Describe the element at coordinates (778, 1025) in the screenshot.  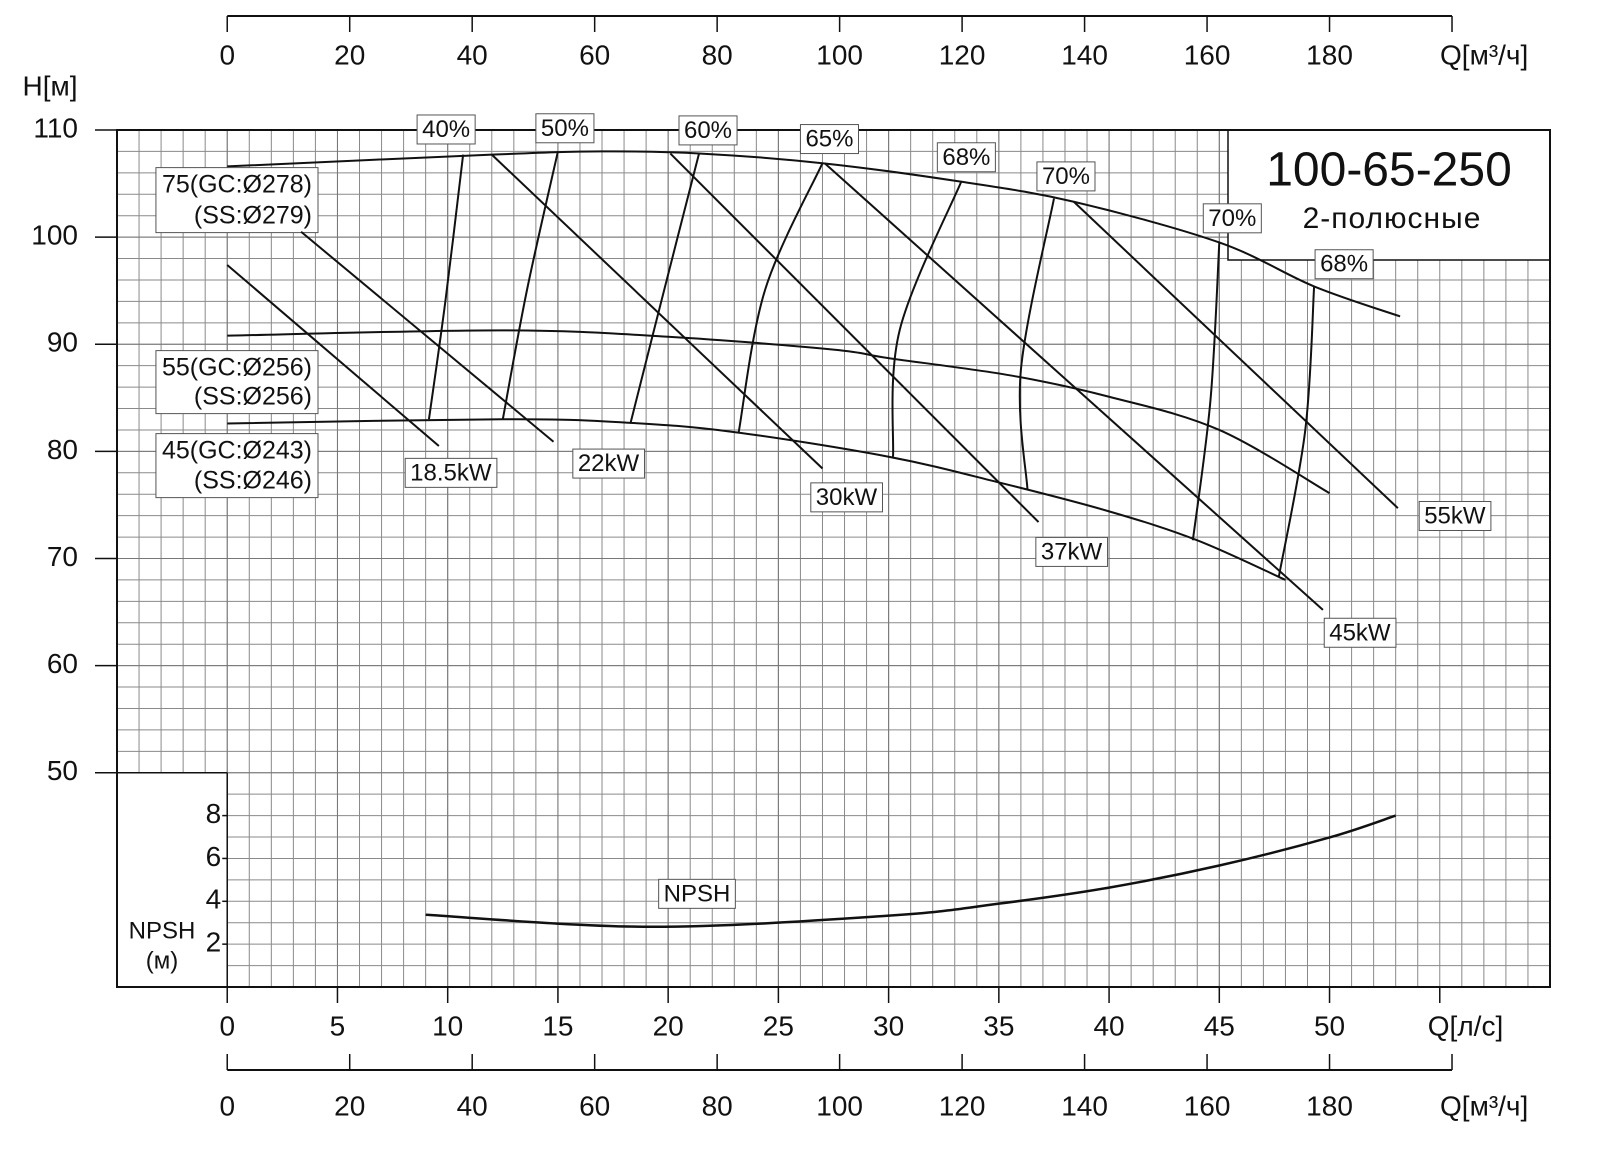
I see `x-tick-label: 25` at that location.